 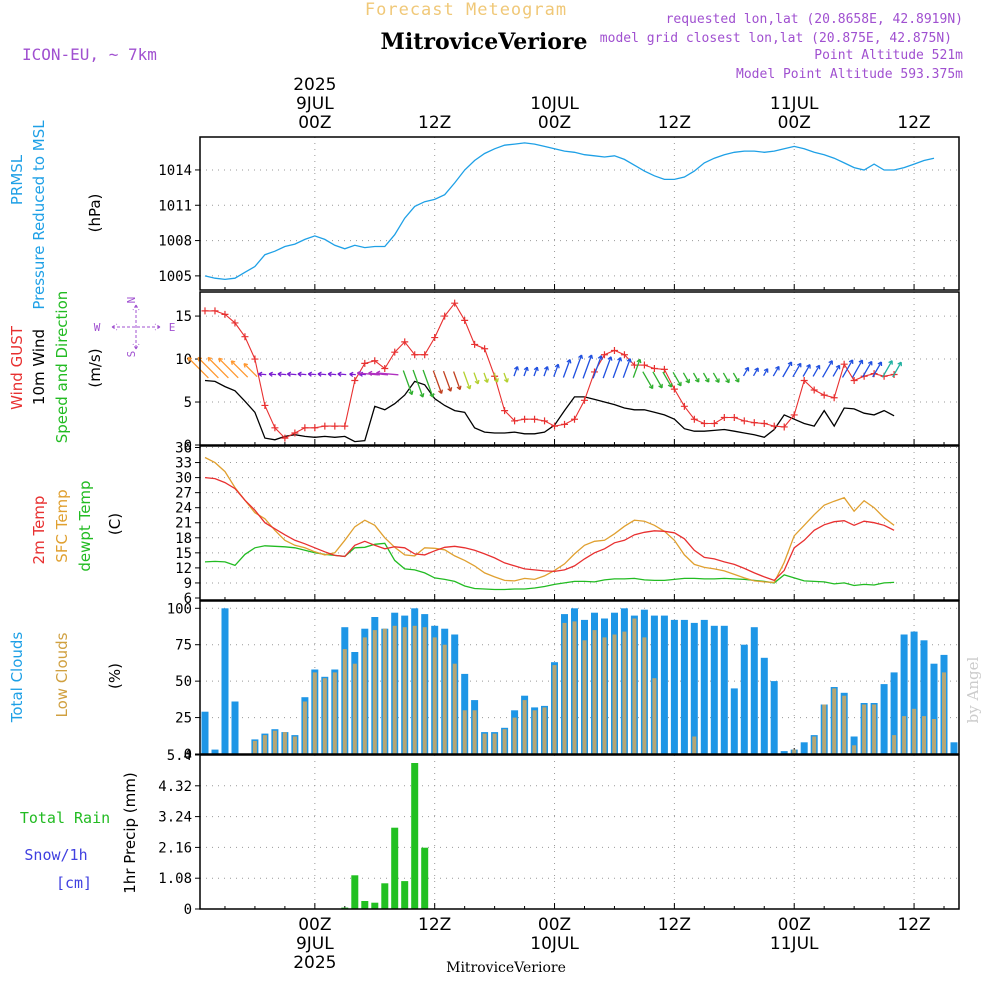 I want to click on compass-north: N, so click(x=131, y=300).